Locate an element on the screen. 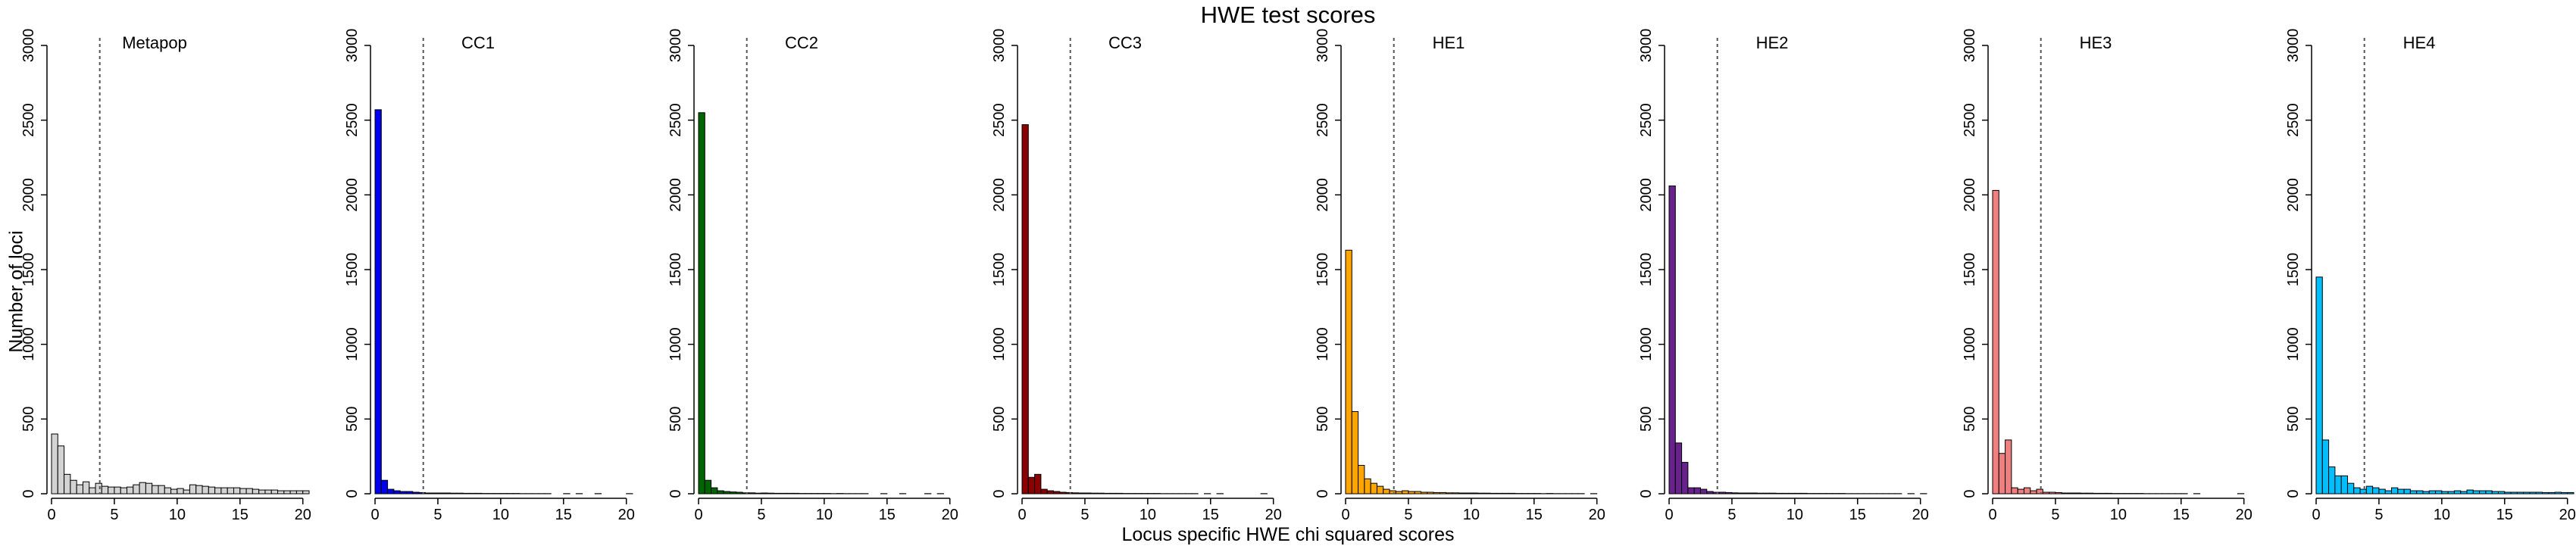 Image resolution: width=2576 pixels, height=546 pixels. panel-title: HE2 is located at coordinates (1773, 42).